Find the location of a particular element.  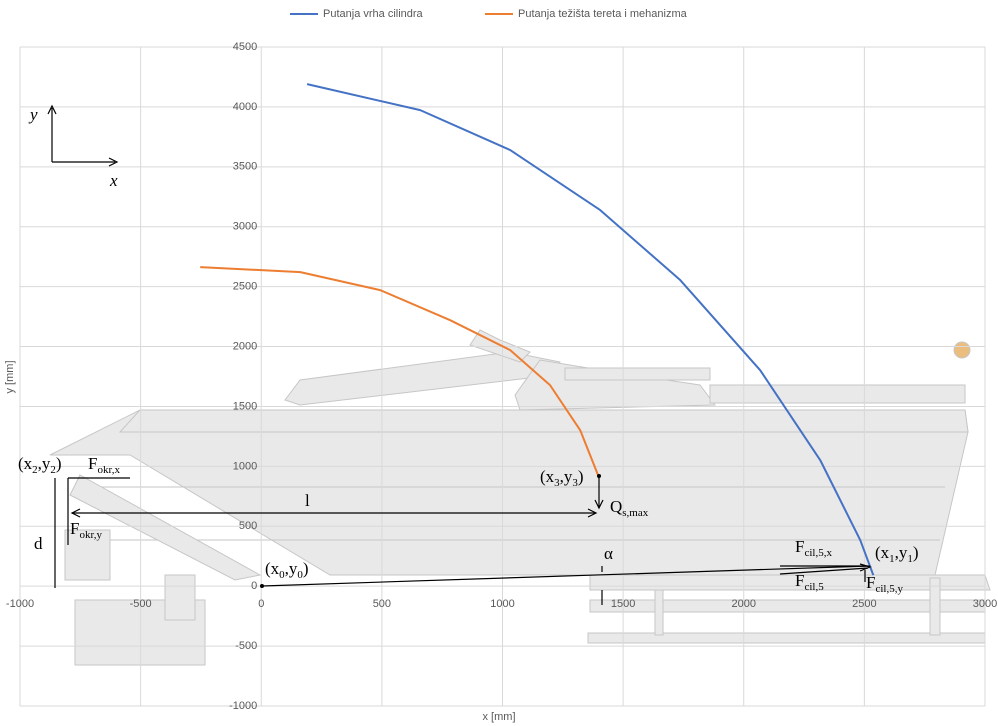

annotation-text: l is located at coordinates (307, 500).